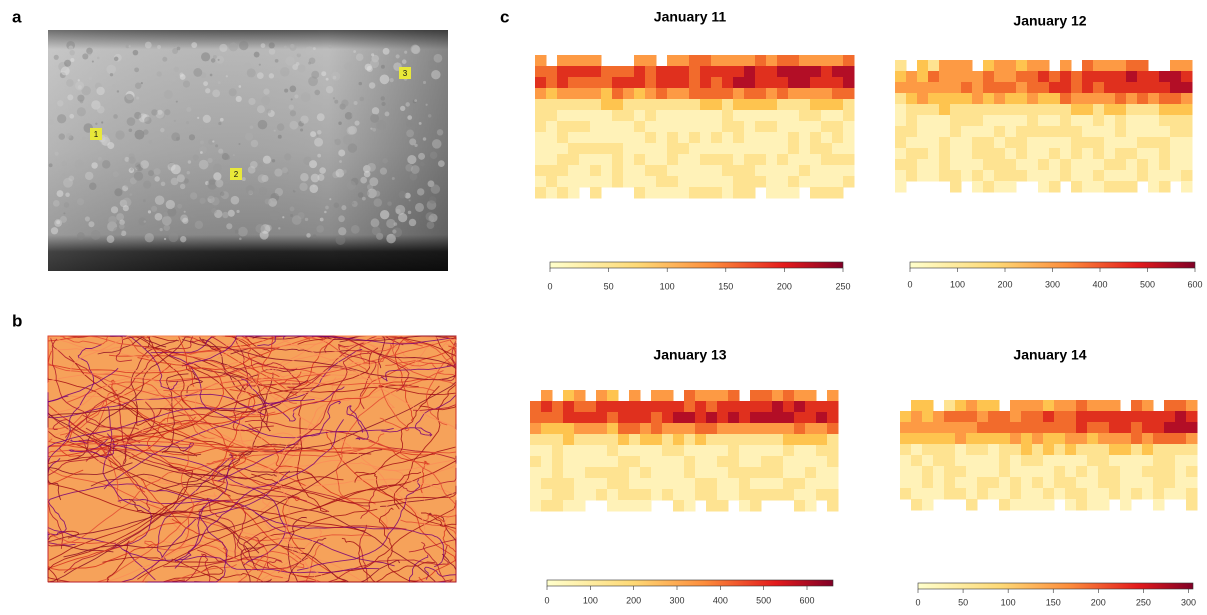 This screenshot has height=615, width=1207. What do you see at coordinates (1052, 284) in the screenshot?
I see `colorbar-tick-label: 300` at bounding box center [1052, 284].